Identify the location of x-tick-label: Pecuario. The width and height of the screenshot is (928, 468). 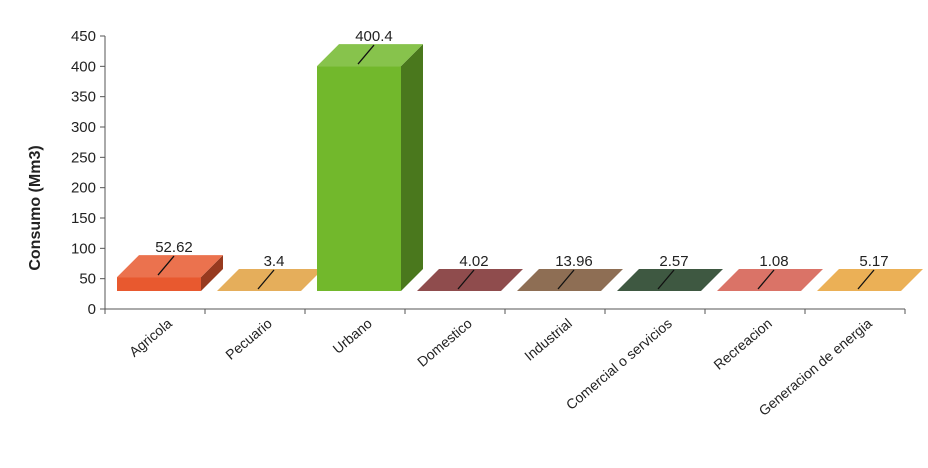
(248, 339).